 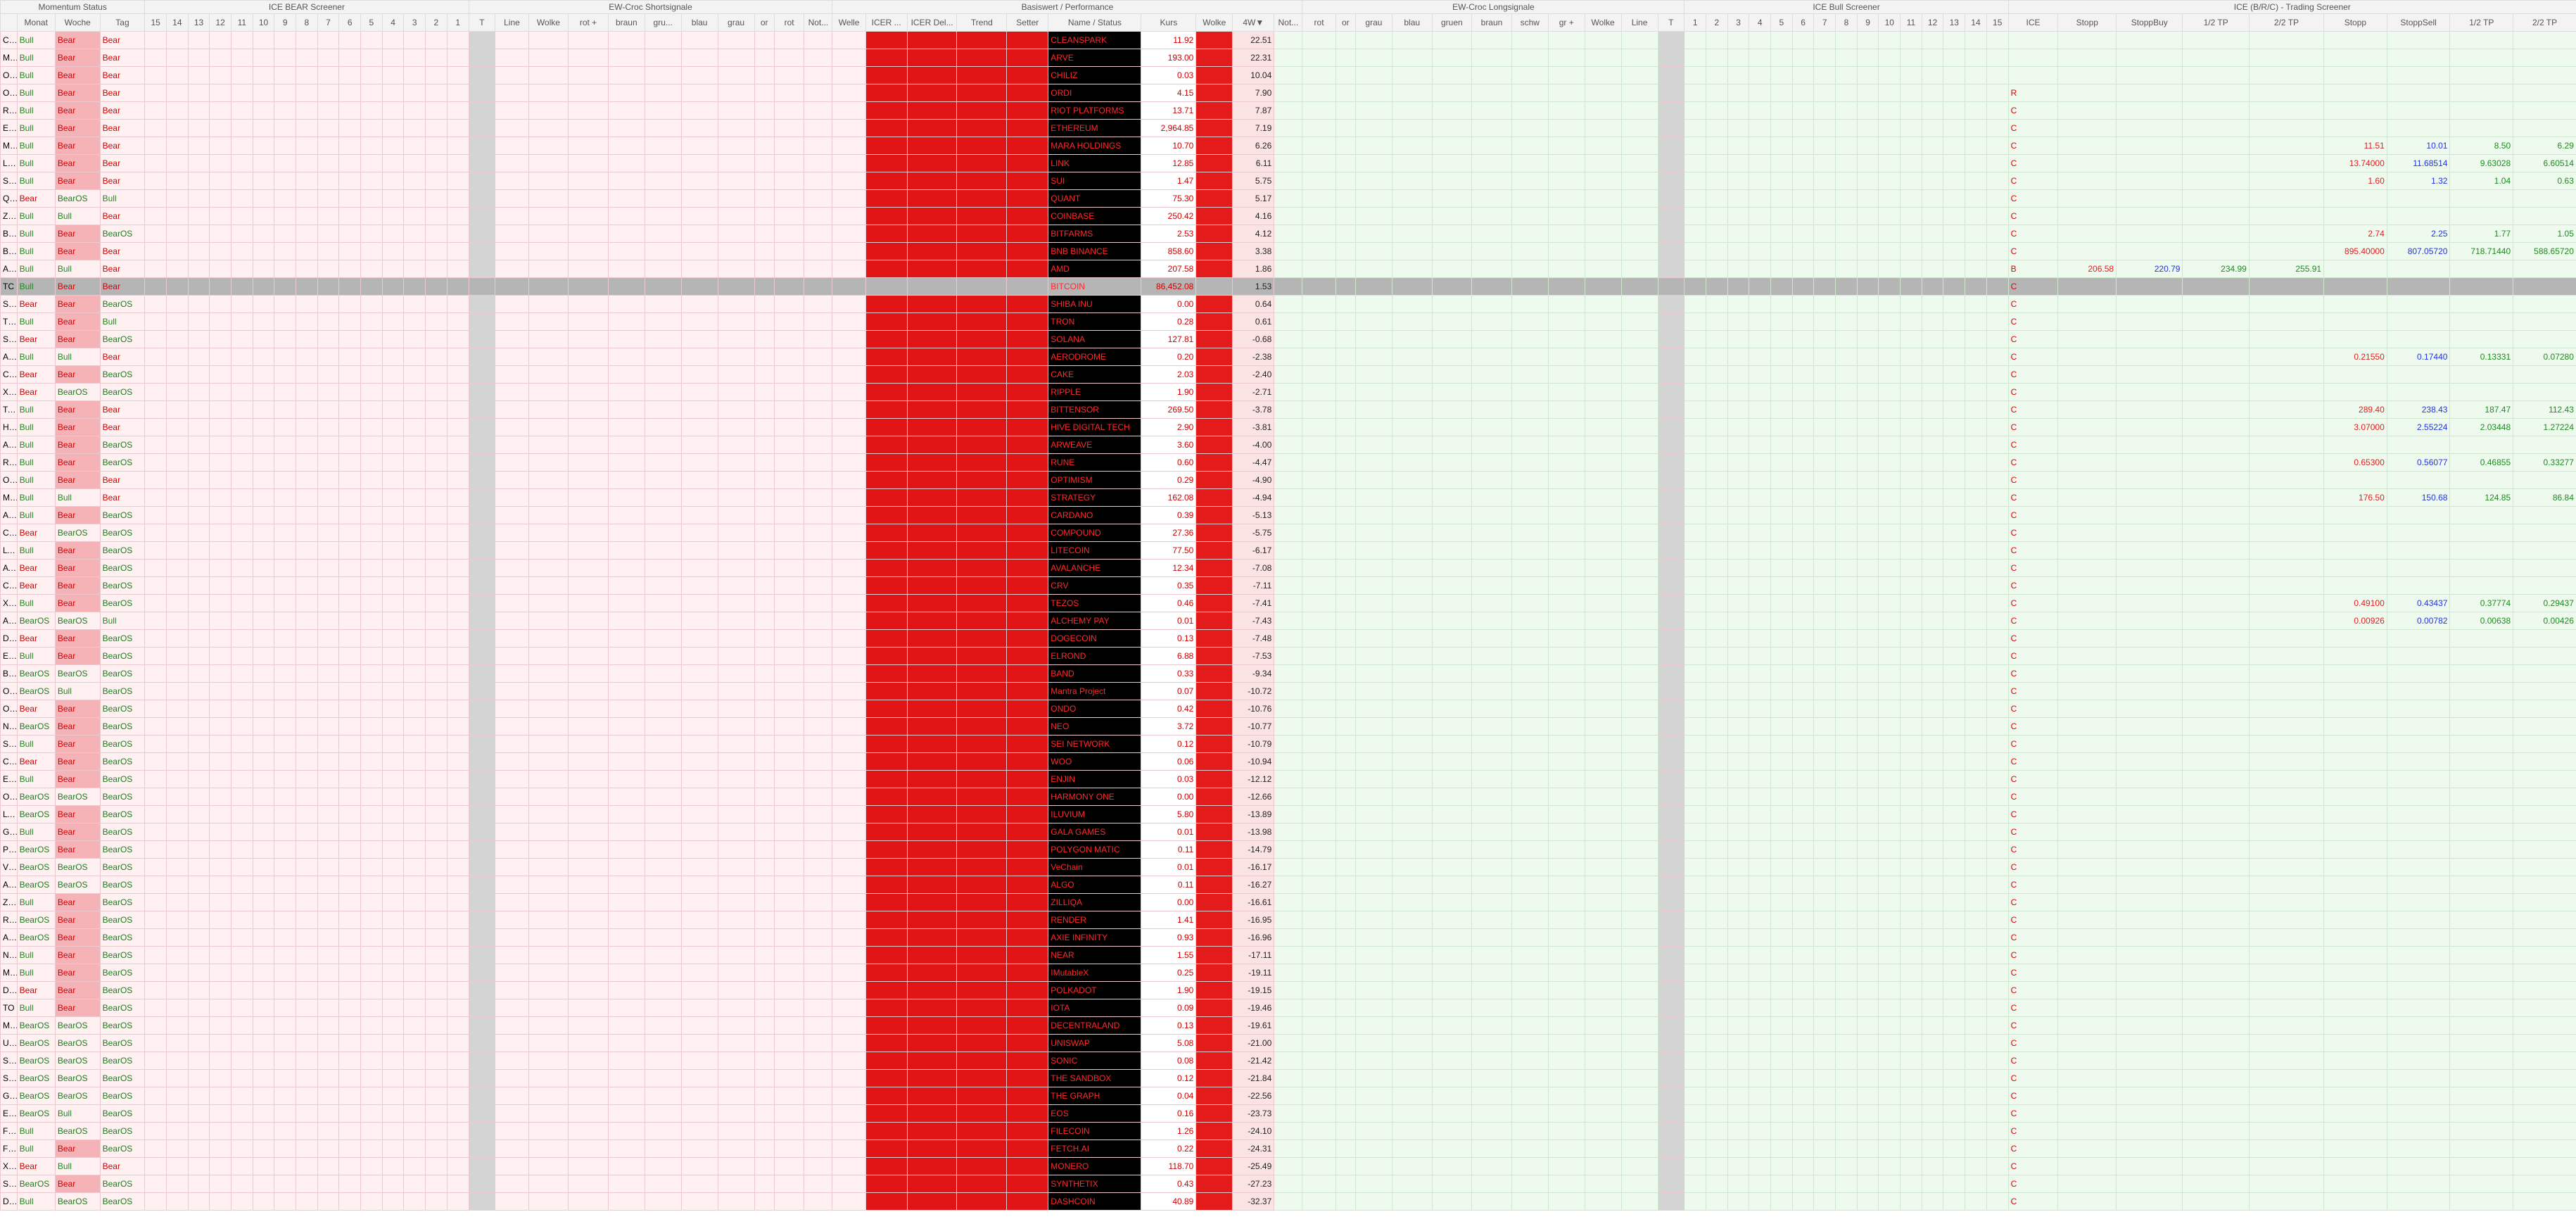 I want to click on momentum-week: Bull, so click(x=77, y=1113).